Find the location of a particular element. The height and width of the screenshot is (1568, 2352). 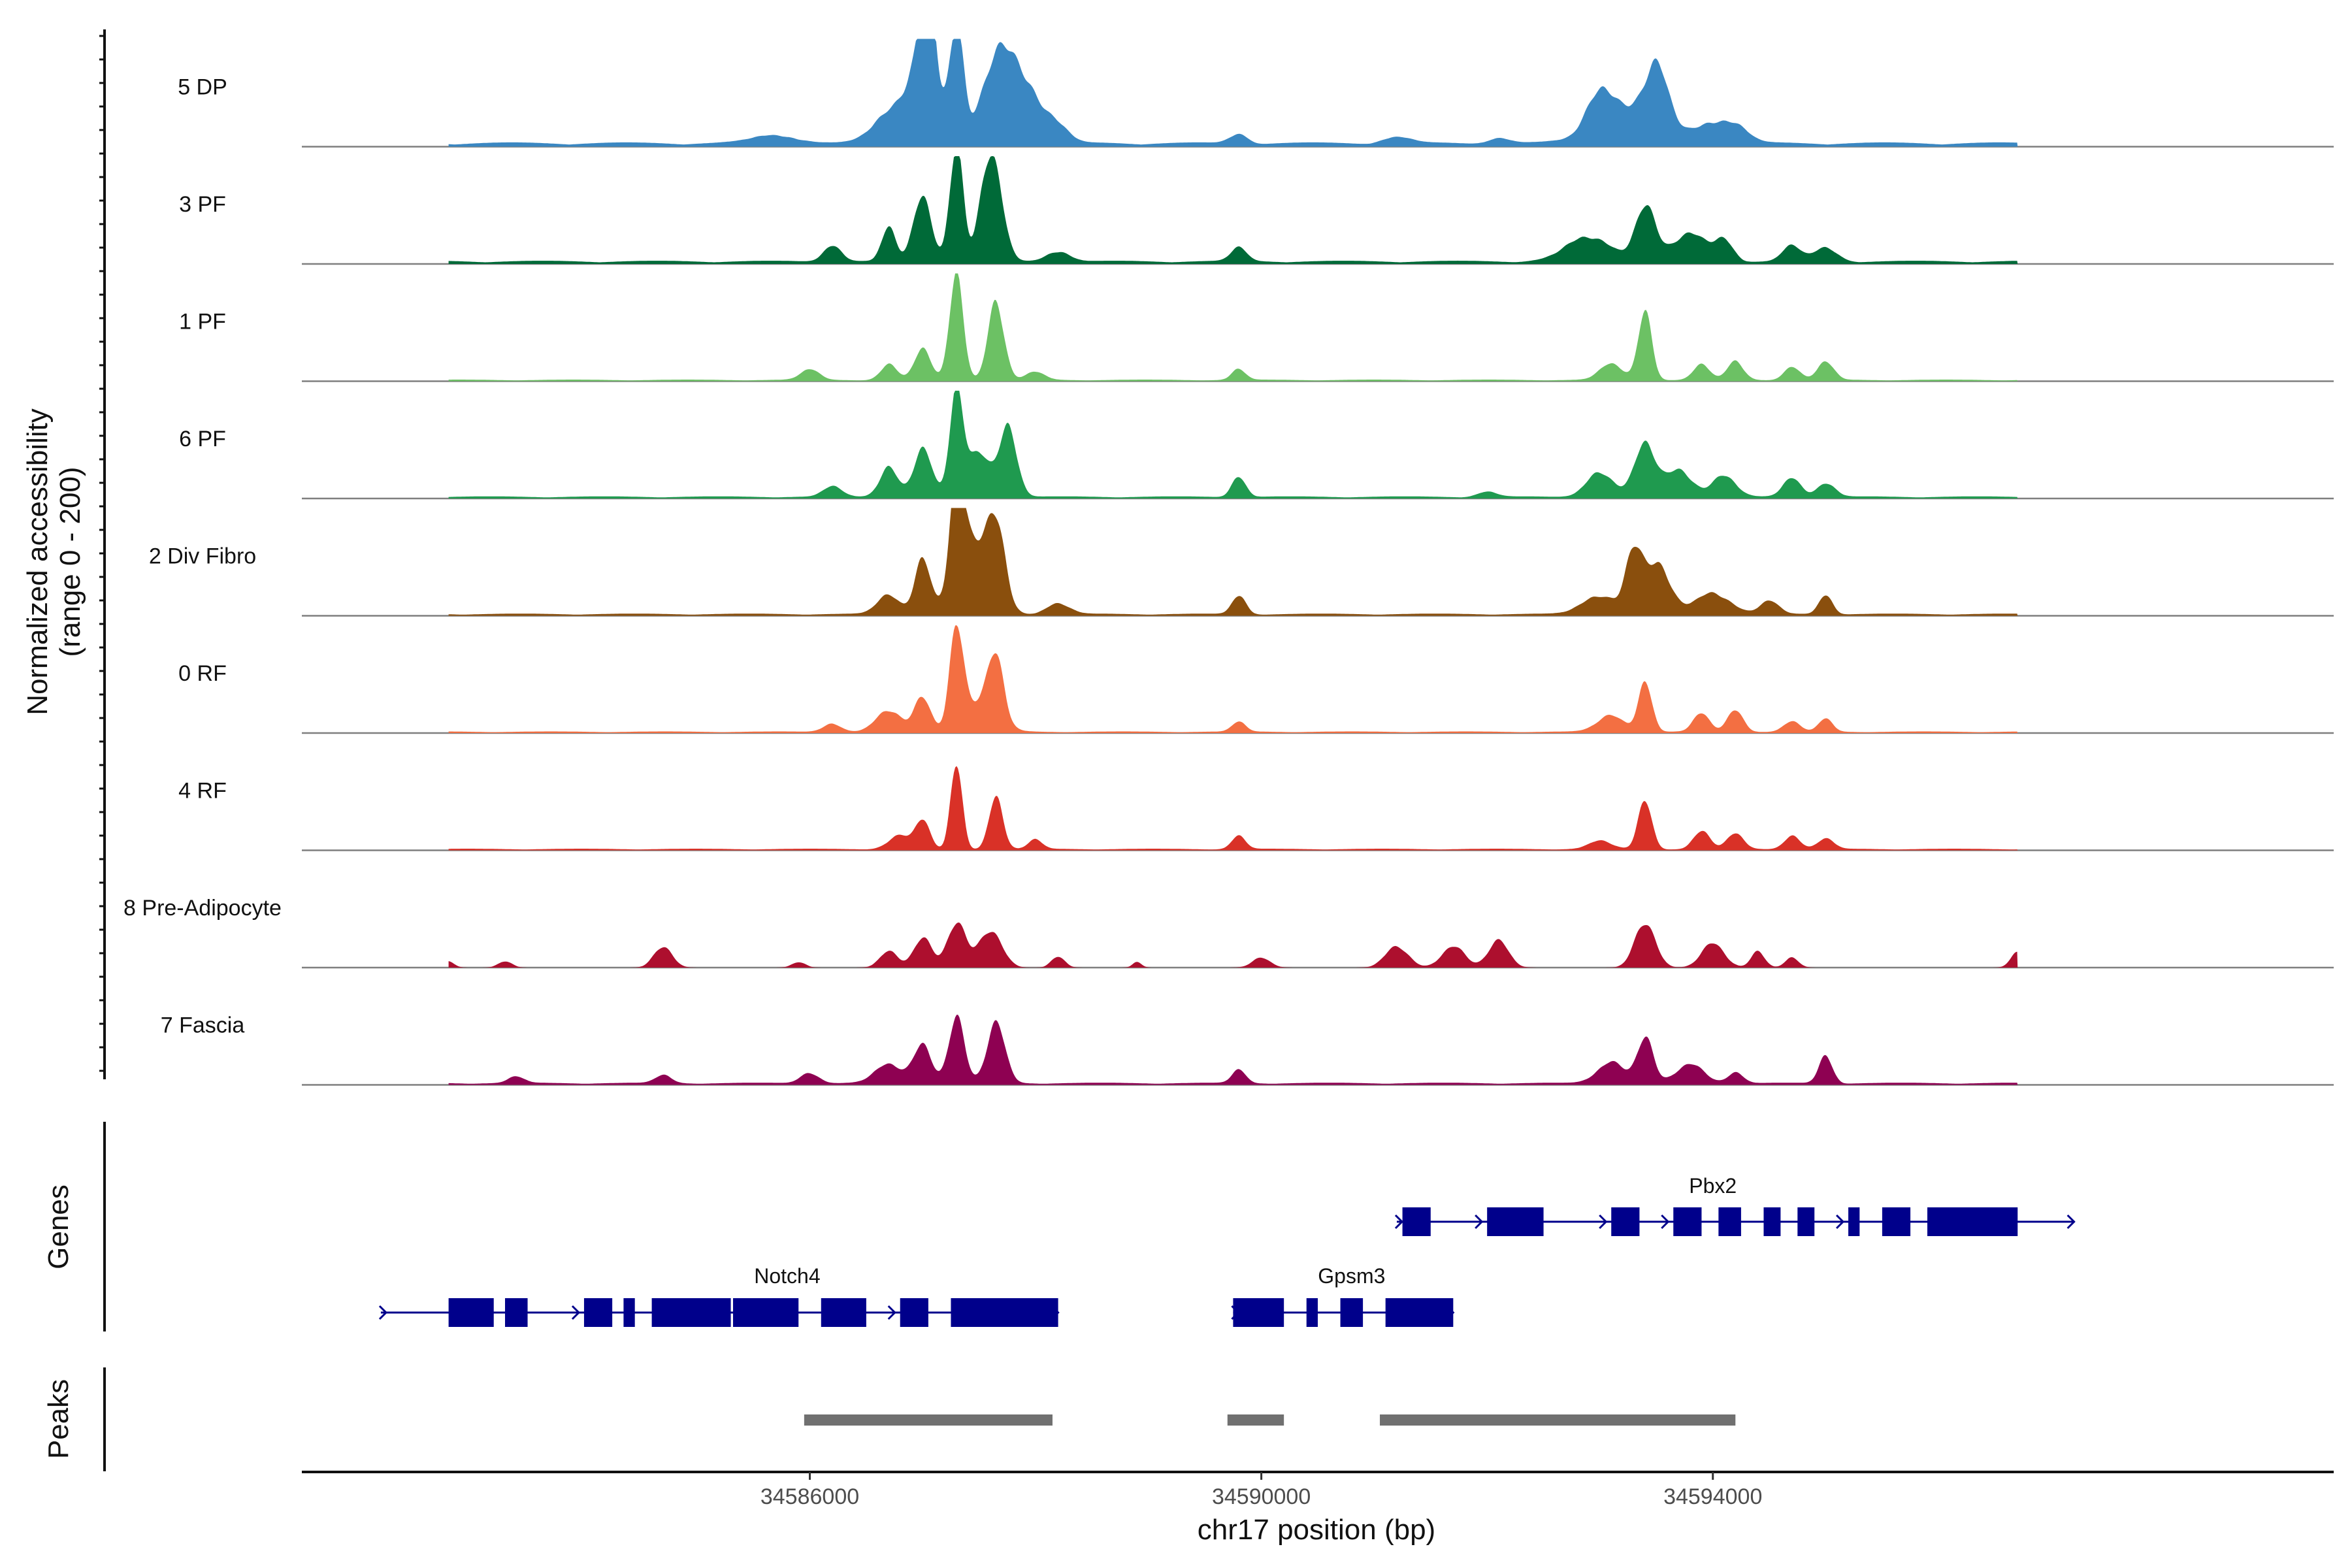

track-label: 1 PF is located at coordinates (202, 322).